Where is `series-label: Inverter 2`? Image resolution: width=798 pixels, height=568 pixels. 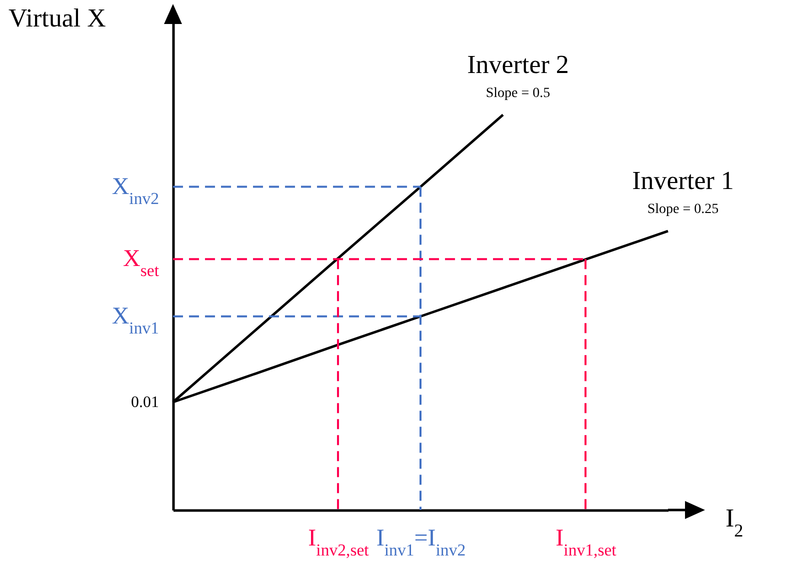
series-label: Inverter 2 is located at coordinates (518, 64).